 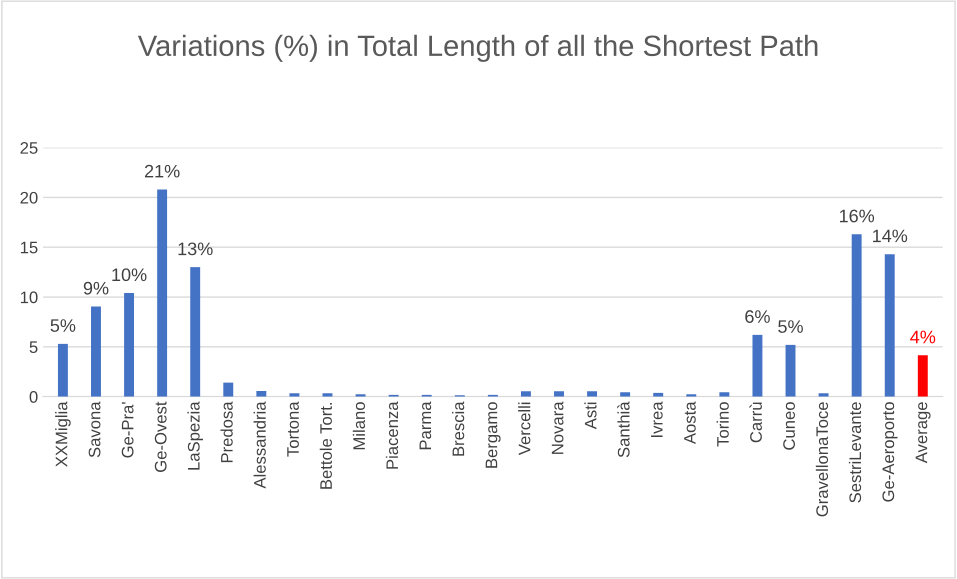 I want to click on x-tick-label: Savona, so click(x=94, y=429).